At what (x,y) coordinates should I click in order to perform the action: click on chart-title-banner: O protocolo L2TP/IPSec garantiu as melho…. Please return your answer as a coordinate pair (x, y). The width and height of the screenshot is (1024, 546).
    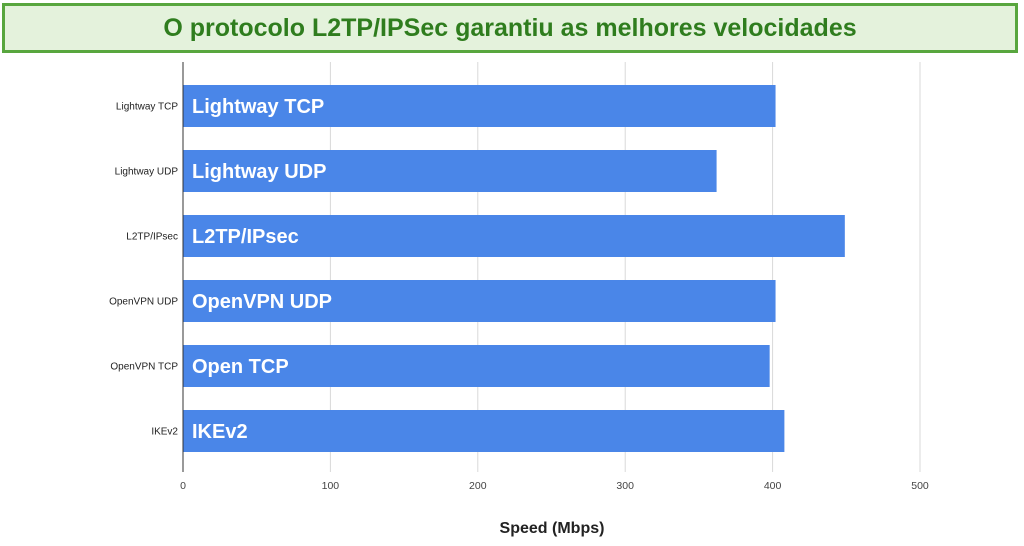
    Looking at the image, I should click on (510, 28).